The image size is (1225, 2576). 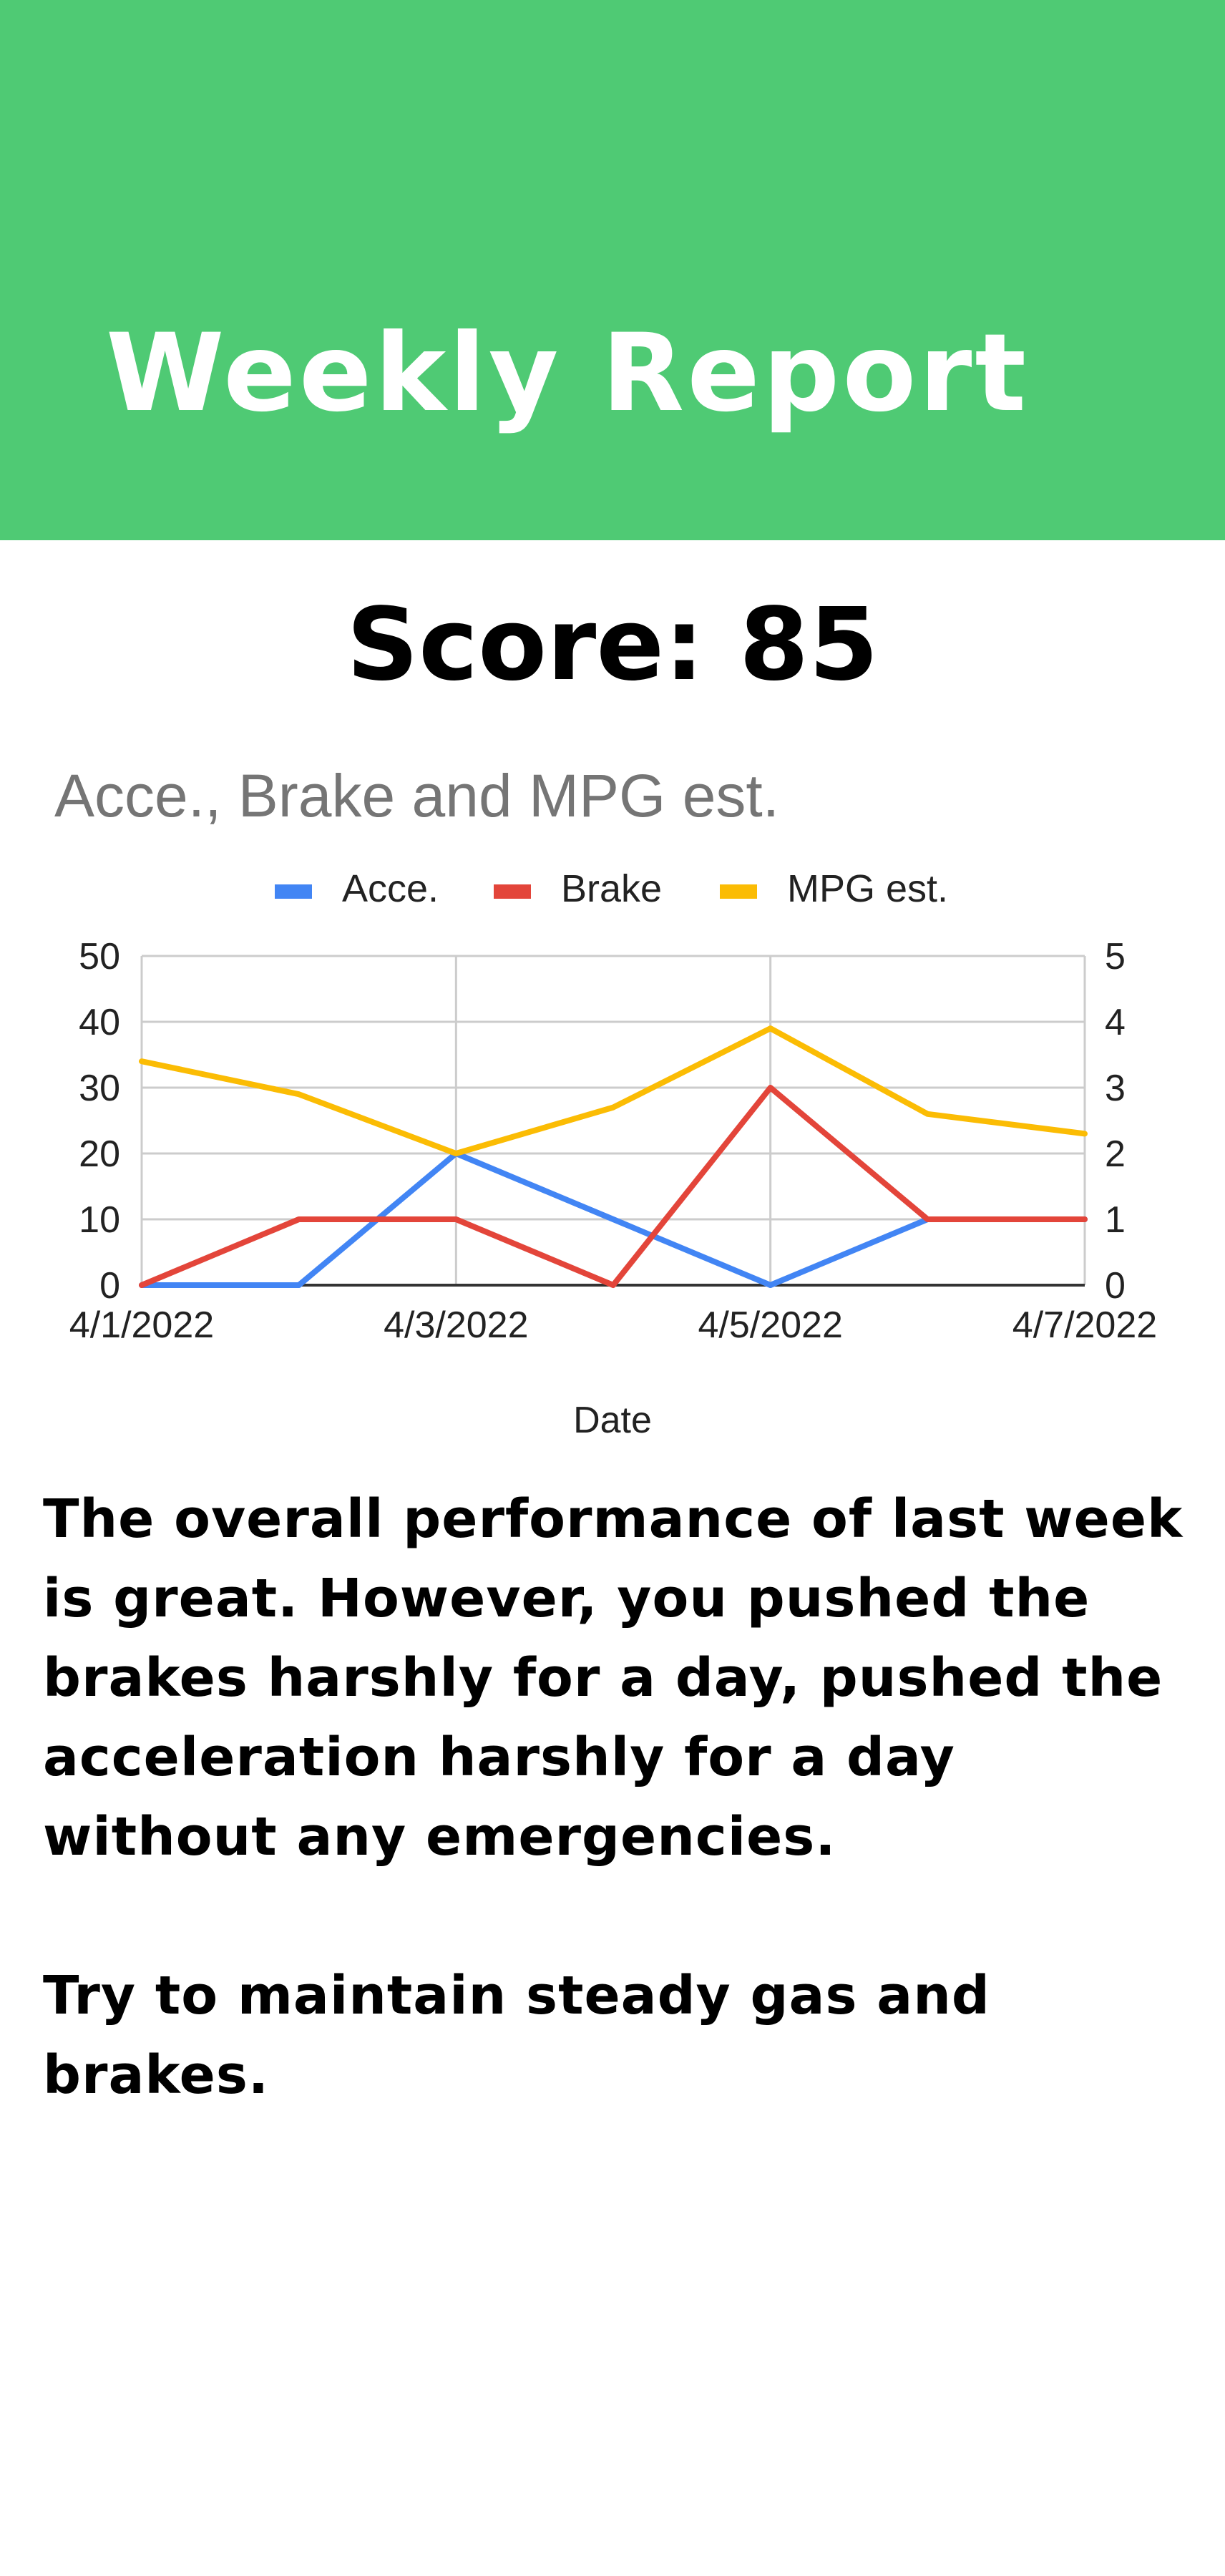 What do you see at coordinates (100, 1088) in the screenshot?
I see `y-left-tick-label: 30` at bounding box center [100, 1088].